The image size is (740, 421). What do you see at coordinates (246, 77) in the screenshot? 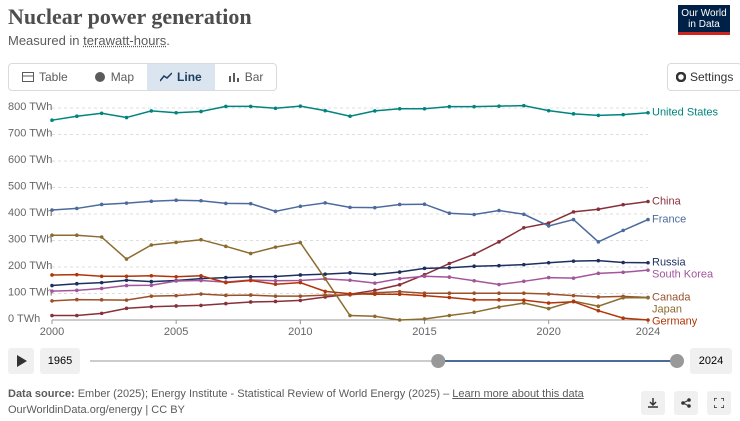
I see `tab: Bar` at bounding box center [246, 77].